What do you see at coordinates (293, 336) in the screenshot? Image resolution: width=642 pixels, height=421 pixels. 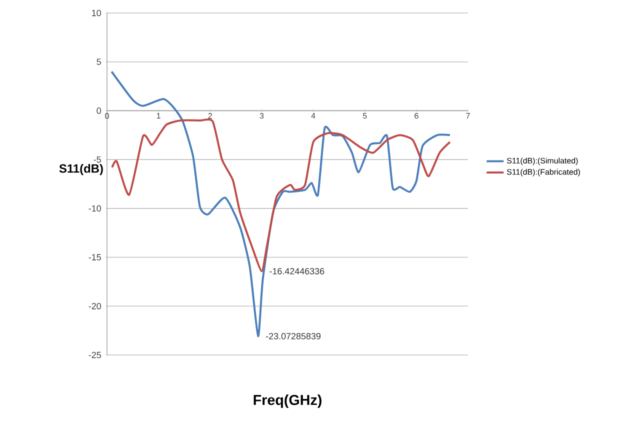 I see `annotation: -23.07285839` at bounding box center [293, 336].